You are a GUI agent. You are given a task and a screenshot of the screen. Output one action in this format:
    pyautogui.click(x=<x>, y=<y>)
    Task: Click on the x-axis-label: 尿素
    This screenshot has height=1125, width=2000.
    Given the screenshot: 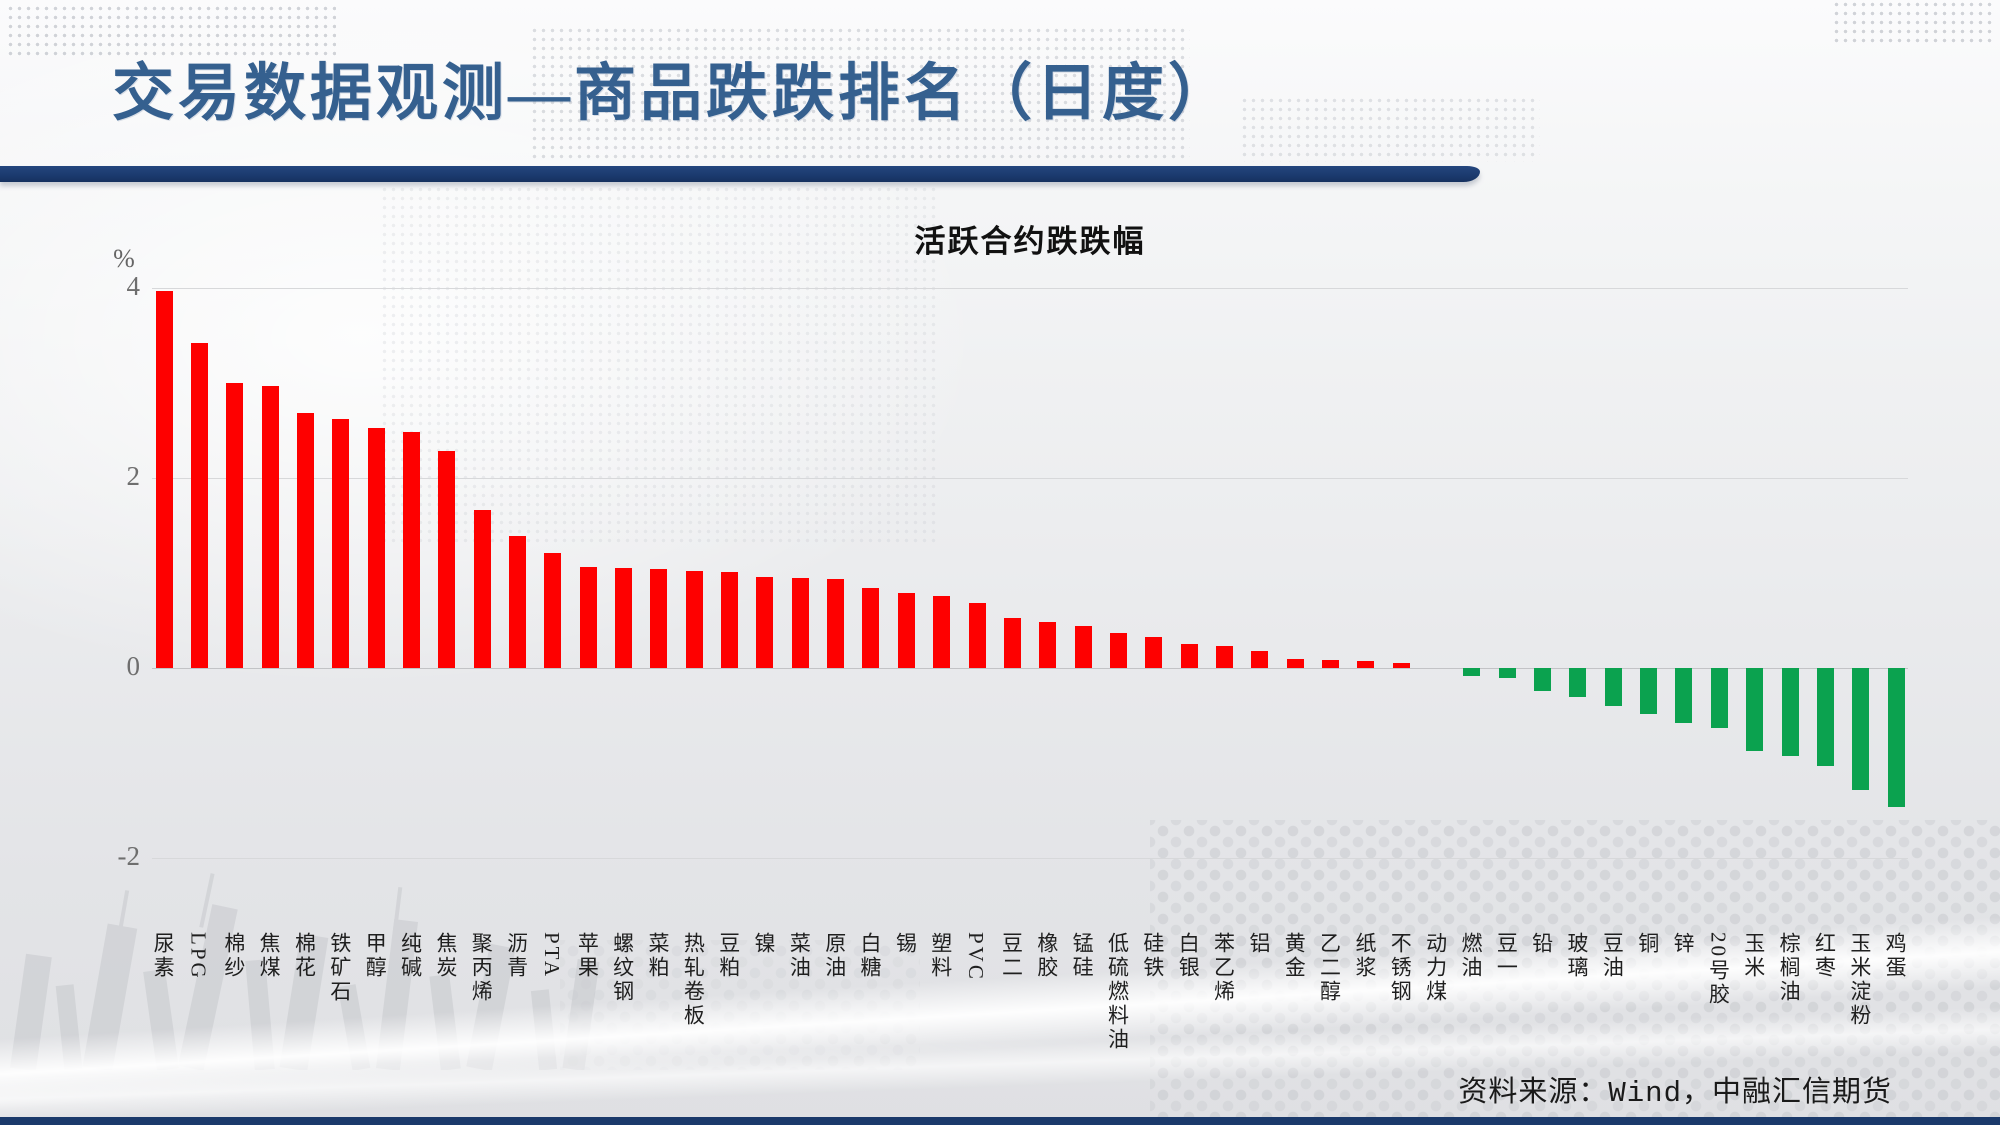 What is the action you would take?
    pyautogui.click(x=163, y=956)
    